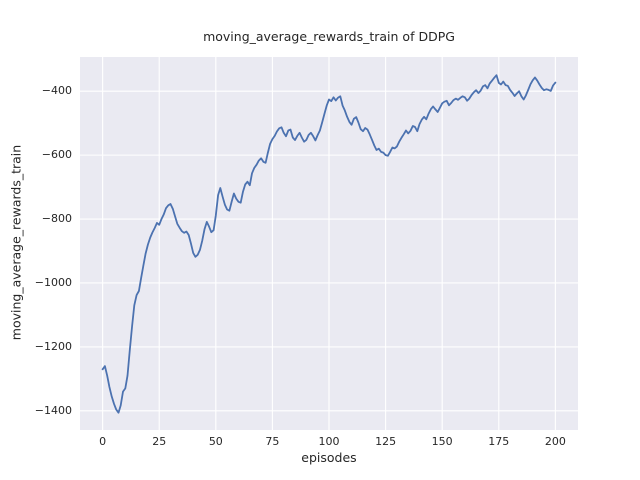 The width and height of the screenshot is (640, 480). I want to click on chart-title: moving_average_rewards_train of DDPG, so click(329, 36).